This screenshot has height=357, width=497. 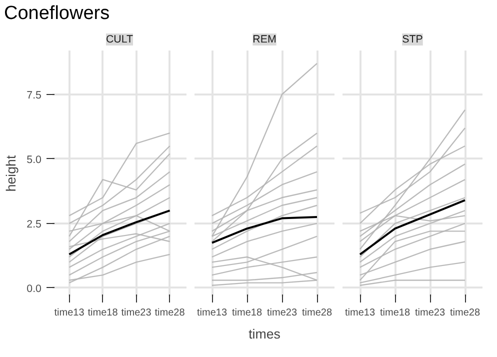 What do you see at coordinates (412, 40) in the screenshot?
I see `chart-title: STP` at bounding box center [412, 40].